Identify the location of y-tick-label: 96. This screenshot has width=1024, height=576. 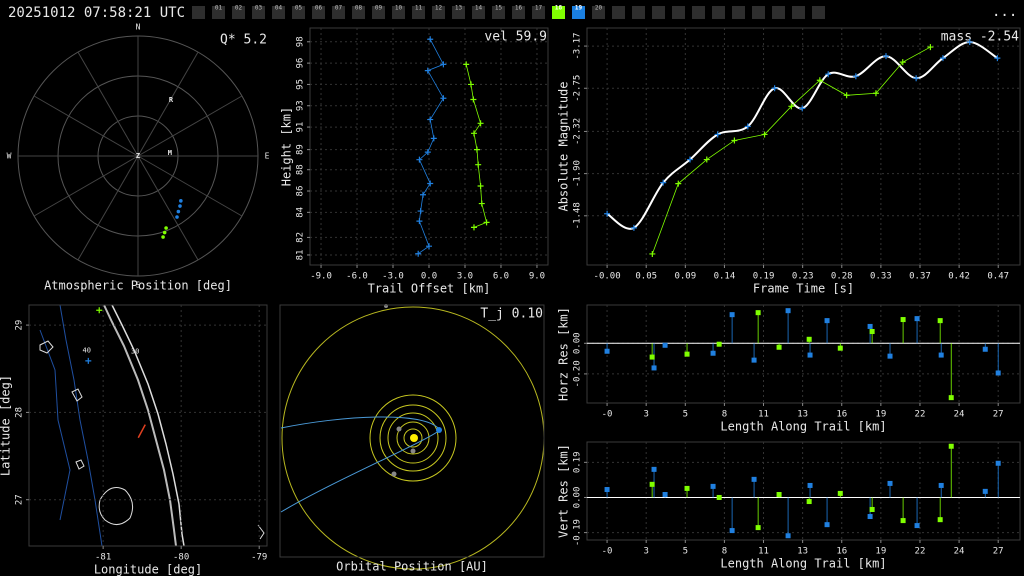
(301, 63).